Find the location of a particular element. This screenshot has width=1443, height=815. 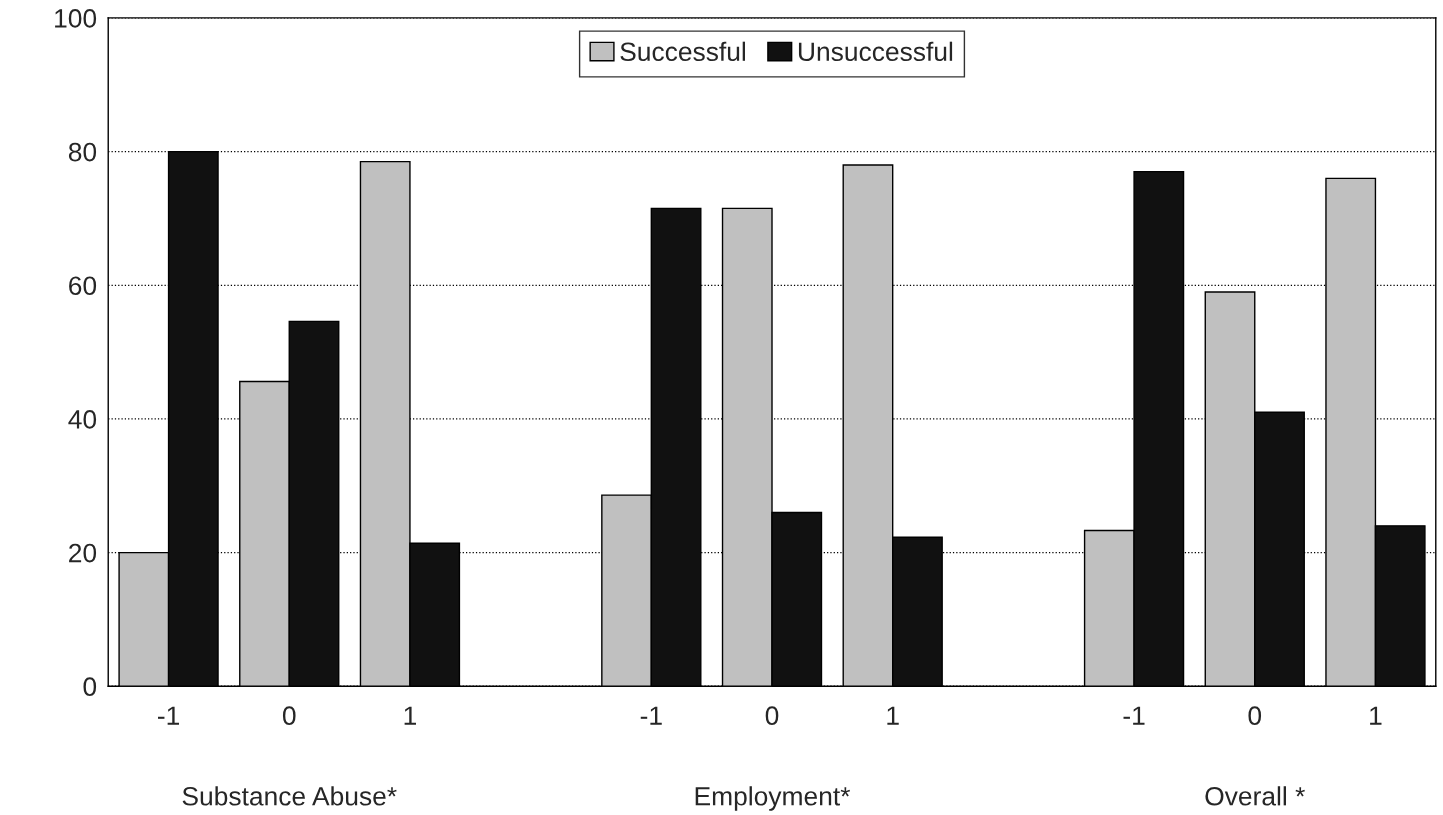

y-tick-label: 0 is located at coordinates (90, 687).